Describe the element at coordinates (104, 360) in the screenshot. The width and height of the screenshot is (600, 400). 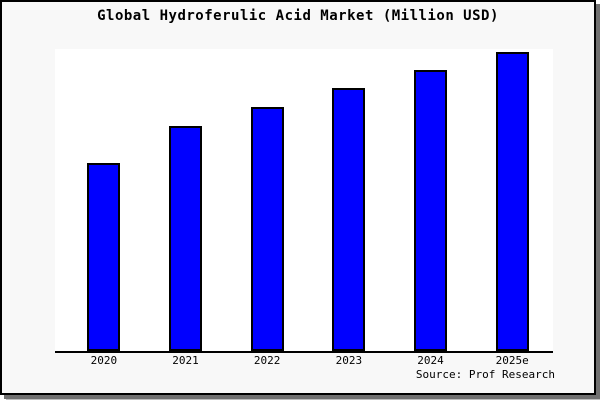
I see `x-tick-label-2020: 2020` at that location.